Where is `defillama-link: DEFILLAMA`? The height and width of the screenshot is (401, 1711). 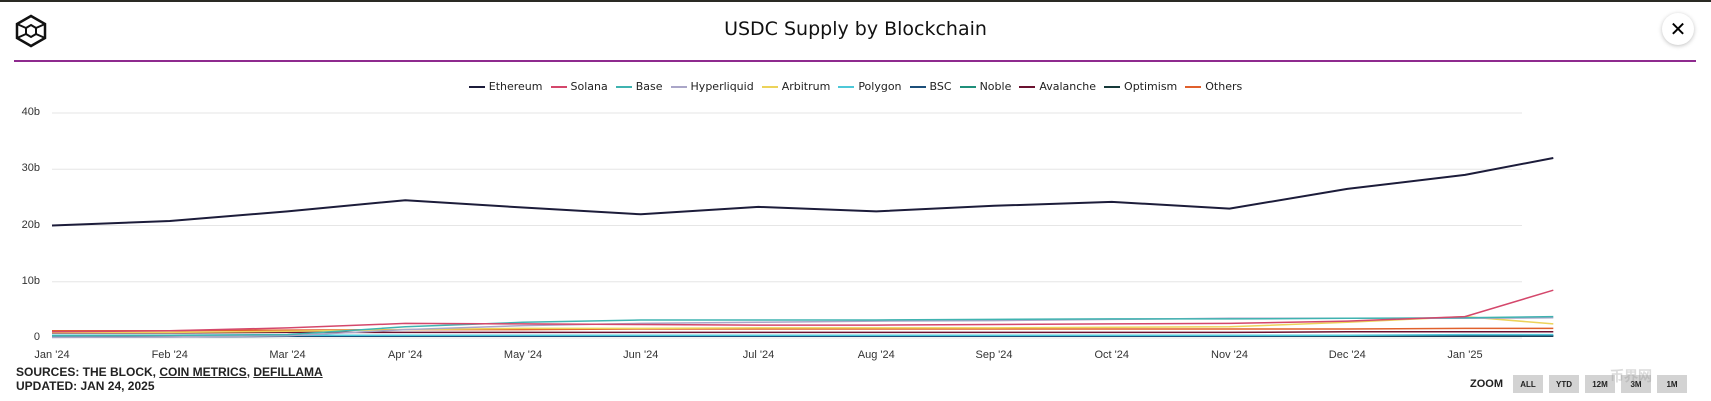 defillama-link: DEFILLAMA is located at coordinates (288, 372).